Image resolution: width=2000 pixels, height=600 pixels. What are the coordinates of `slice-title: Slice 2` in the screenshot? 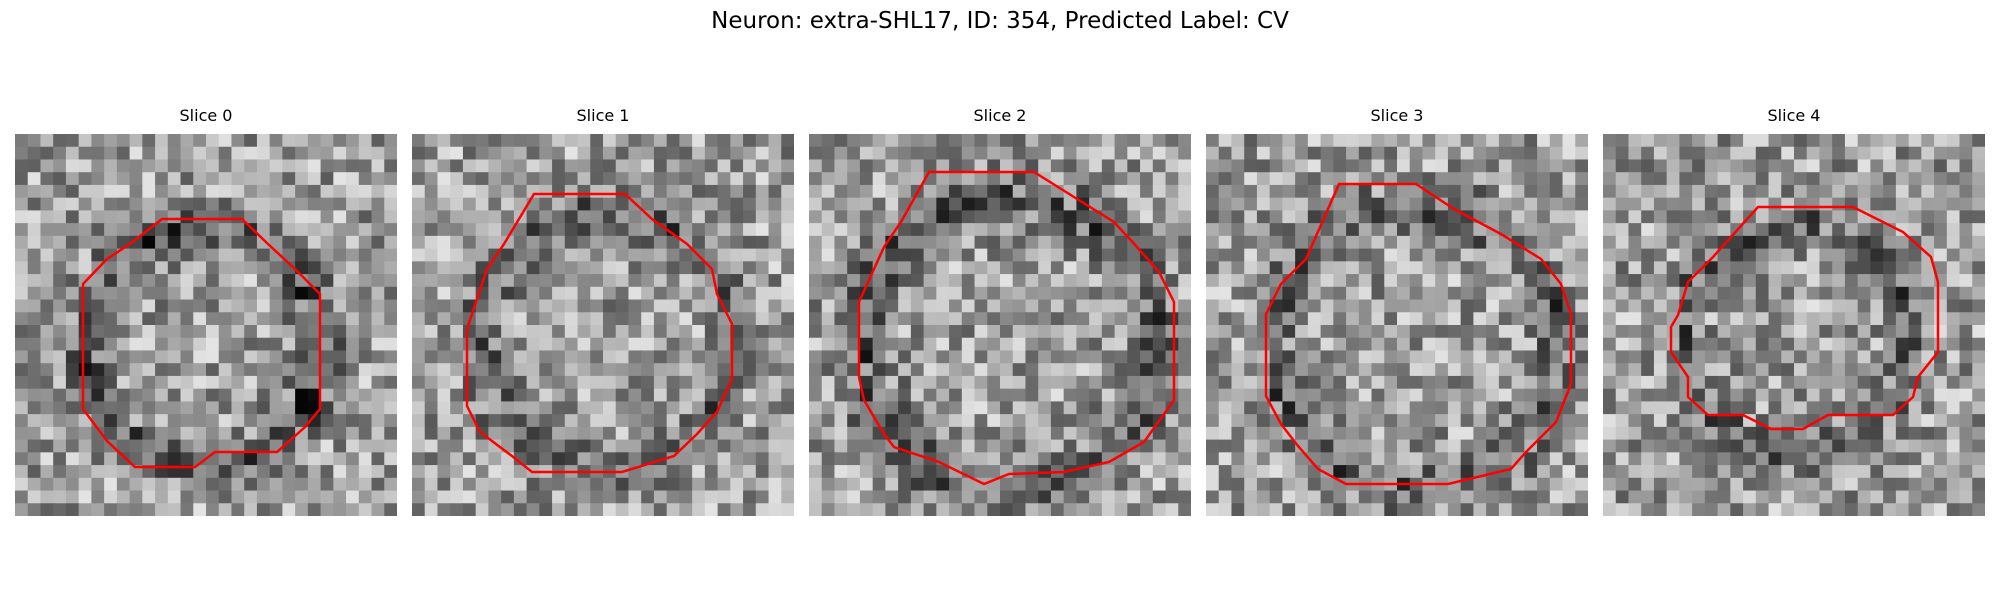 It's located at (1000, 115).